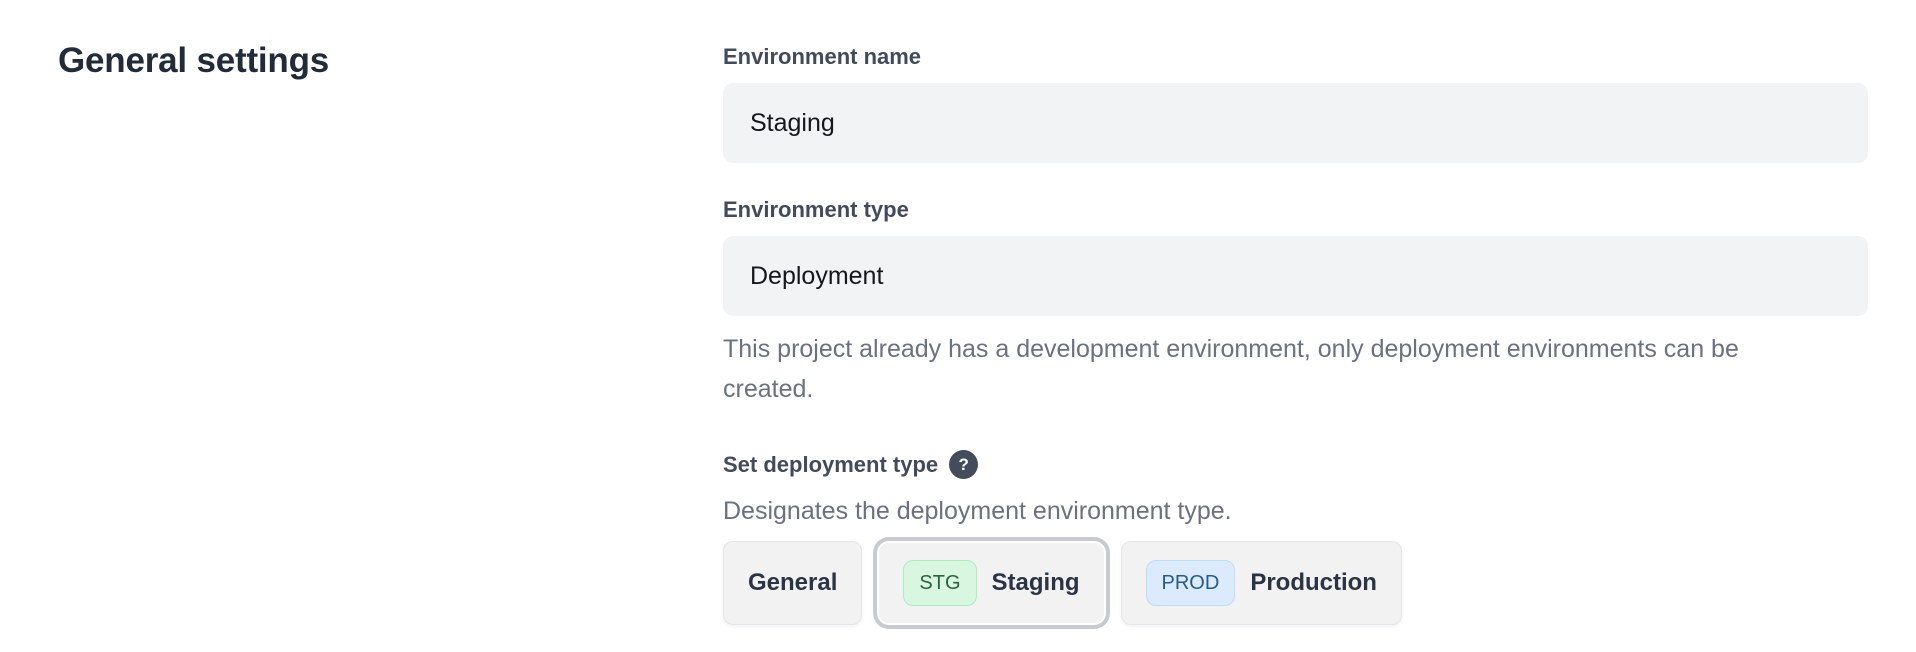 The width and height of the screenshot is (1916, 652). Describe the element at coordinates (816, 209) in the screenshot. I see `environment-type-label: Environment type` at that location.